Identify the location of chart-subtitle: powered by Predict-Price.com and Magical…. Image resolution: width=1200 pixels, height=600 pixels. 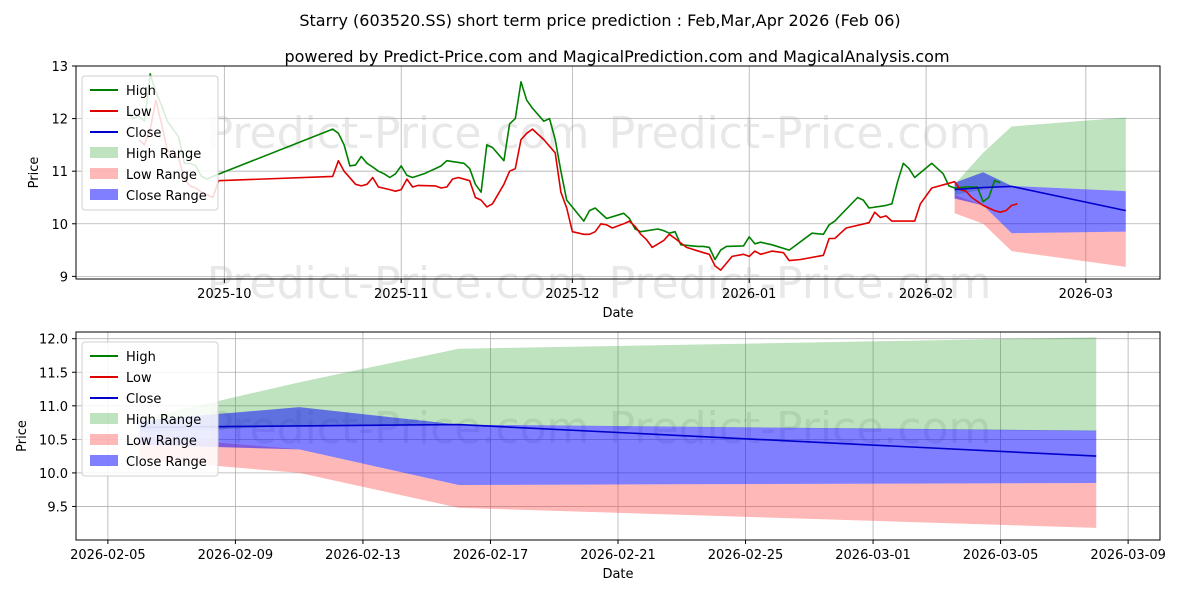
(616, 56).